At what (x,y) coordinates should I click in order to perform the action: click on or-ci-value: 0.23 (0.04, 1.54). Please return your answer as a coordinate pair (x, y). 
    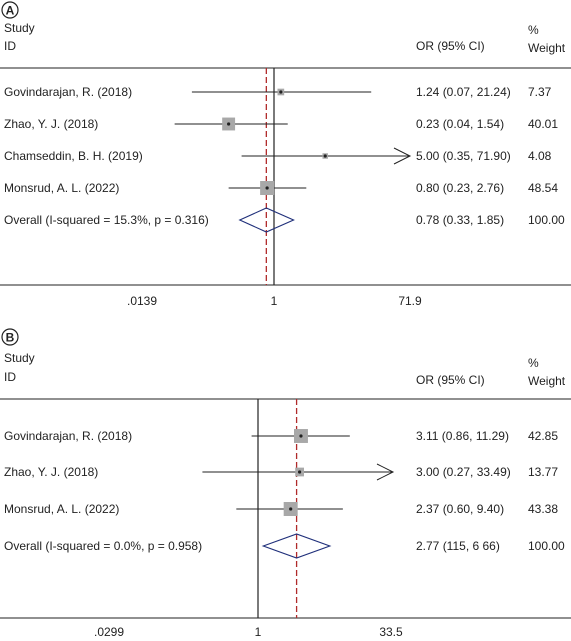
    Looking at the image, I should click on (460, 124).